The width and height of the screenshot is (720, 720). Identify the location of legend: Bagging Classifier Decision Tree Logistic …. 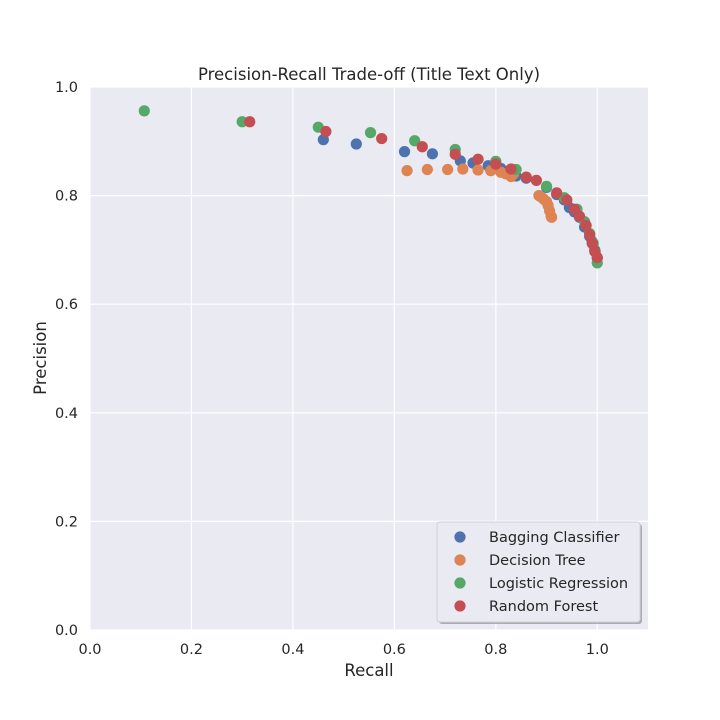
(539, 572).